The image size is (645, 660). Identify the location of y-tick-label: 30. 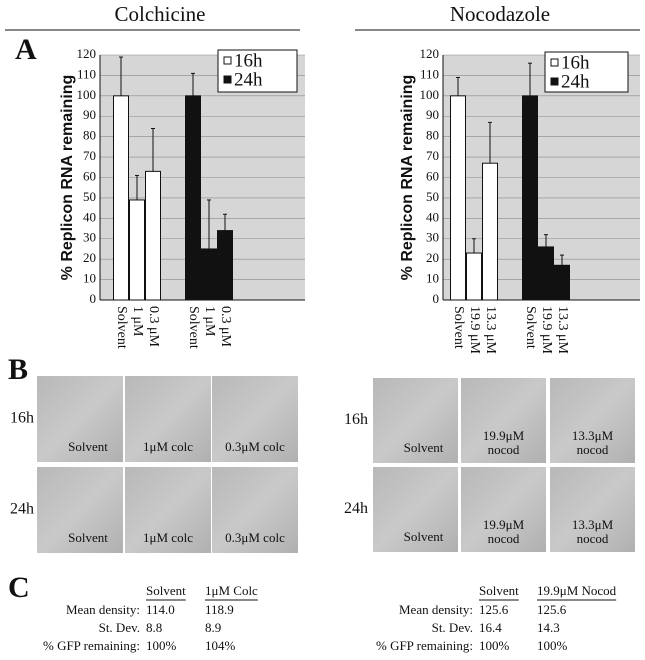
(432, 237).